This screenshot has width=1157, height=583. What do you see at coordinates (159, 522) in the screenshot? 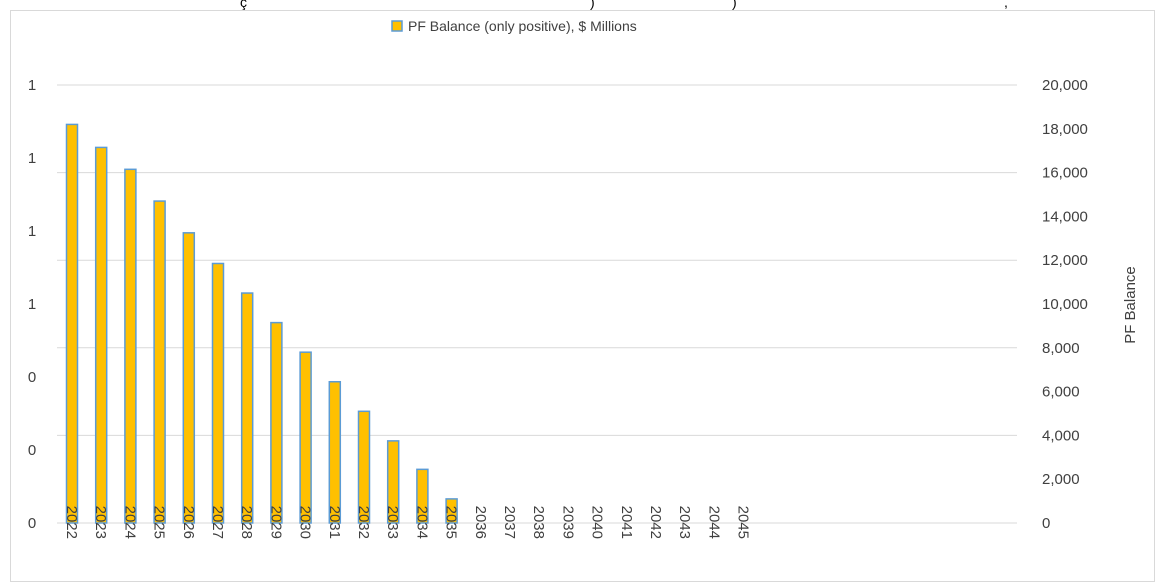
I see `x-axis-tick-label: 2025` at bounding box center [159, 522].